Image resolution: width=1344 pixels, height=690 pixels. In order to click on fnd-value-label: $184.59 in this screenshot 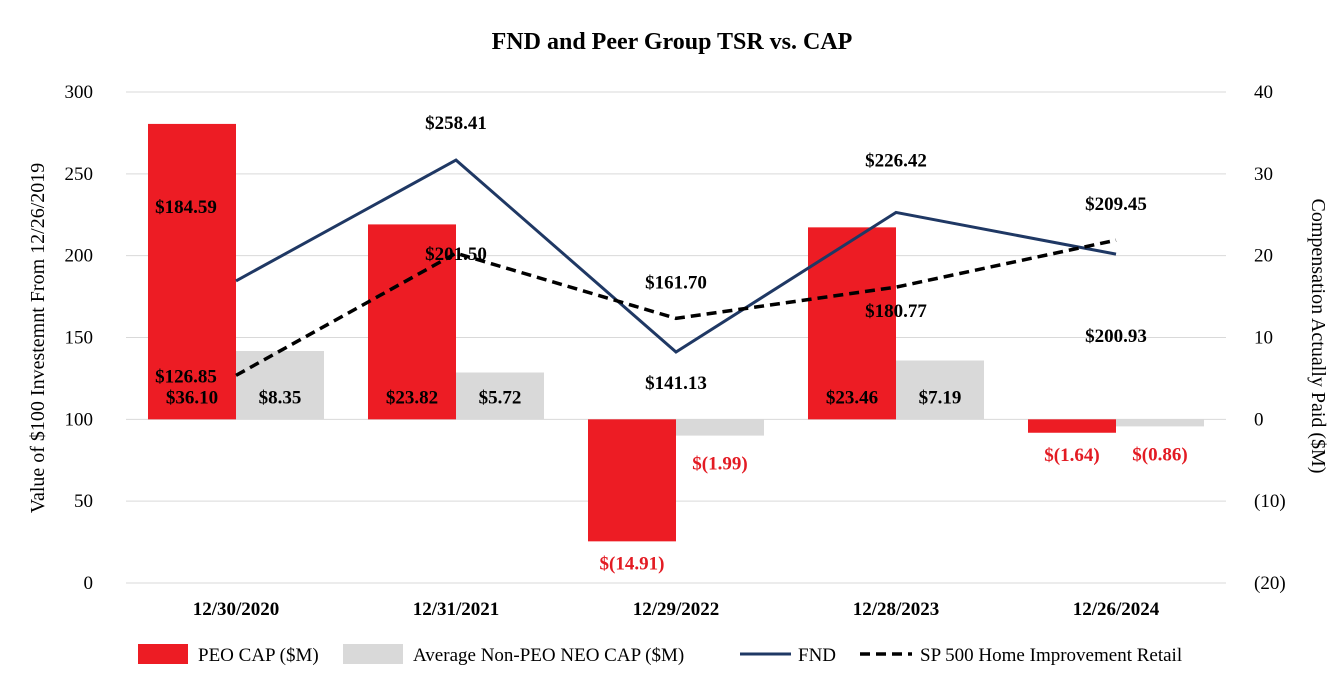, I will do `click(186, 207)`.